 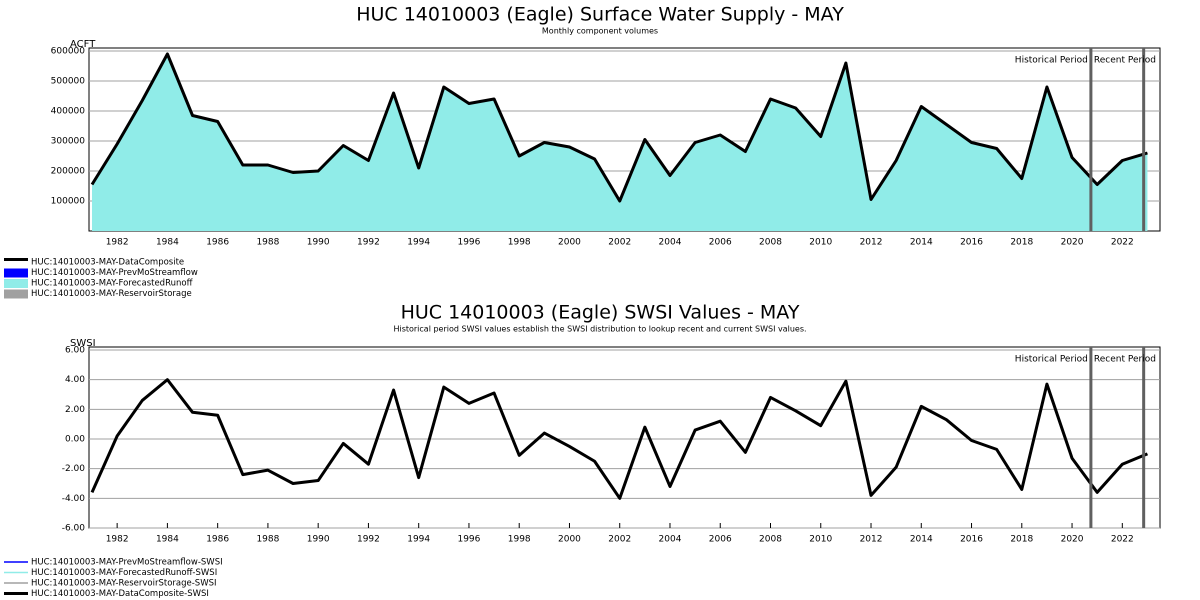 What do you see at coordinates (75, 440) in the screenshot?
I see `y-tick-label: 0.00` at bounding box center [75, 440].